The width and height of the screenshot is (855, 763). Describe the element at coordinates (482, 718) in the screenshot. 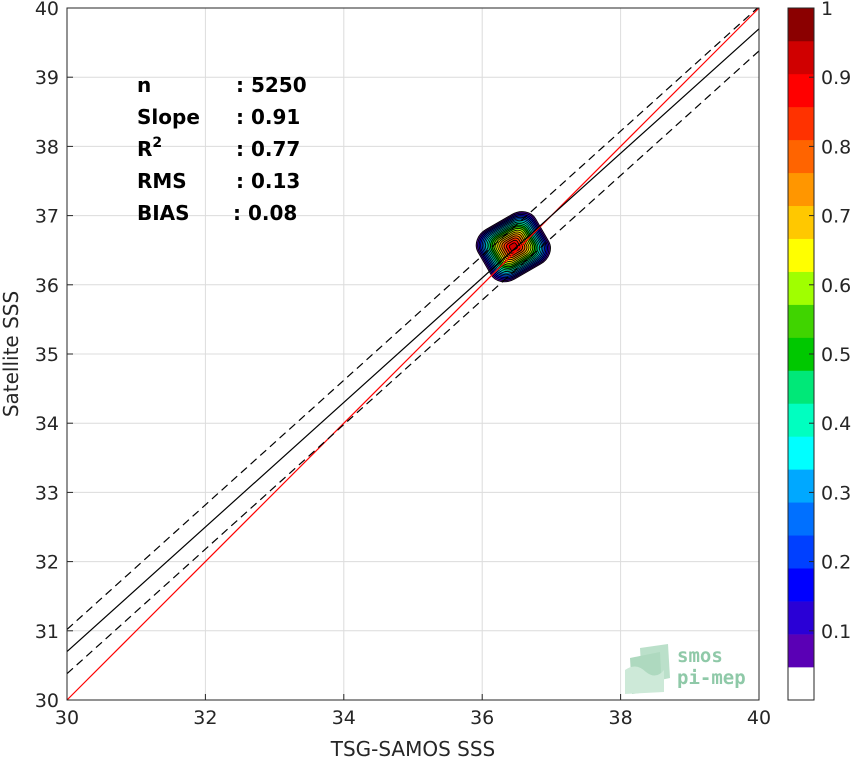

I see `x-tick-label: 36` at that location.